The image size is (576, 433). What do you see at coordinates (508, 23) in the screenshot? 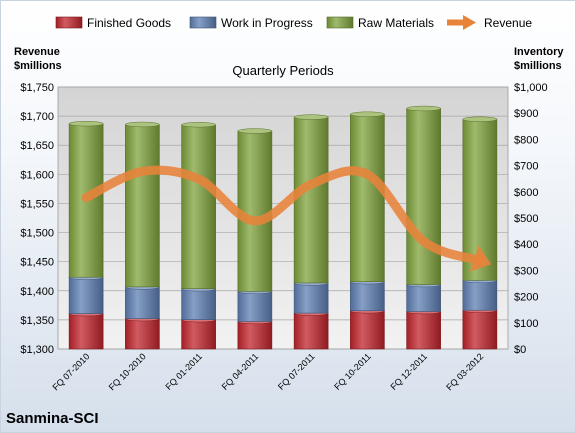
I see `legend-label: Revenue` at bounding box center [508, 23].